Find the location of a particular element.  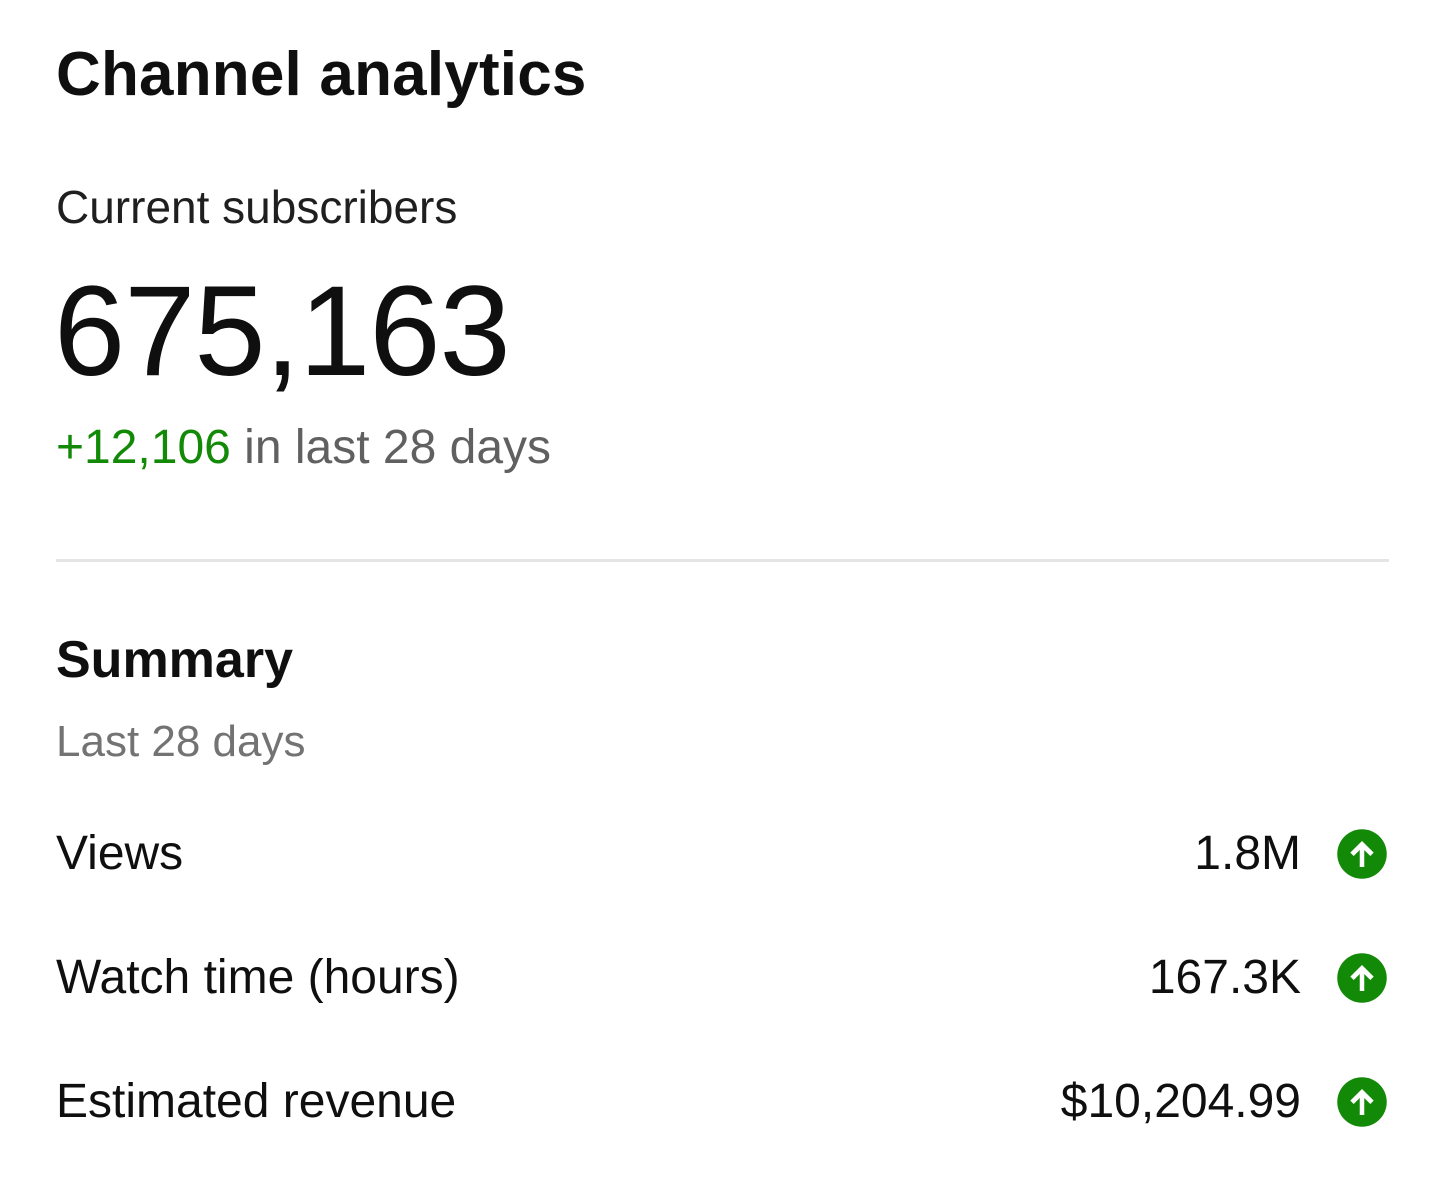

metric-label: Estimated revenue is located at coordinates (256, 1101).